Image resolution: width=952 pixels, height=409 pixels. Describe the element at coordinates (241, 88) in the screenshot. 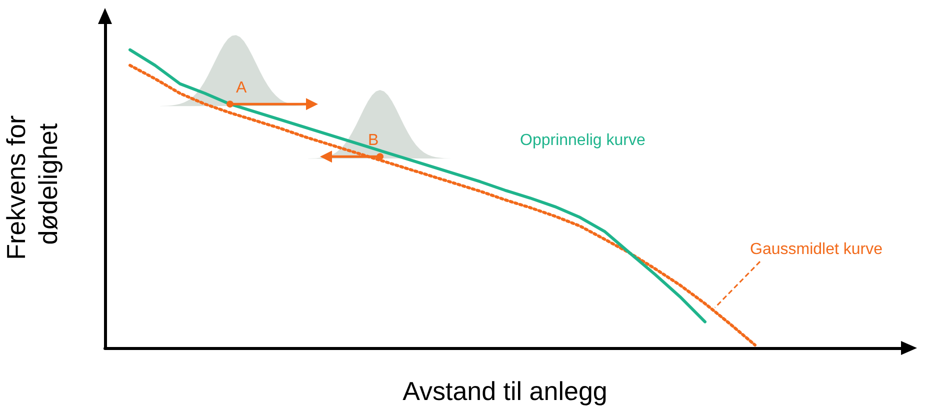

I see `annotation: A` at that location.